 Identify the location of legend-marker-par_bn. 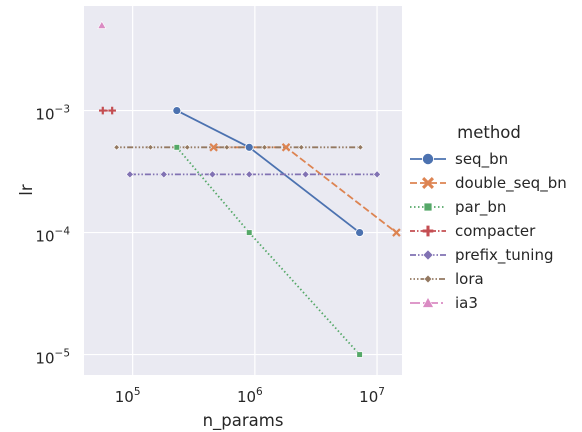
(428, 207).